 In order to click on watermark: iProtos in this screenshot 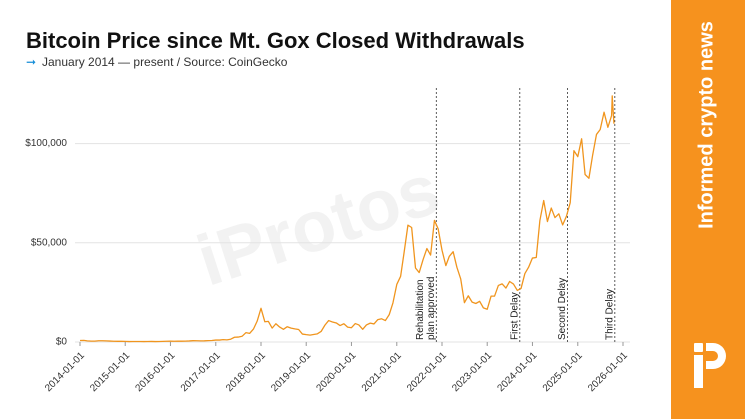, I will do `click(318, 225)`.